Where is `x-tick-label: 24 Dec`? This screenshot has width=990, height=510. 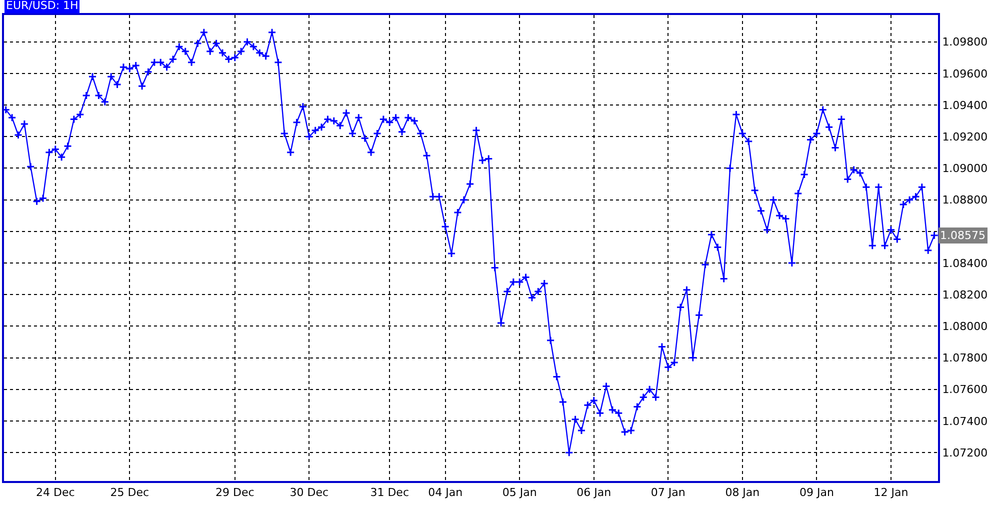 x-tick-label: 24 Dec is located at coordinates (55, 493).